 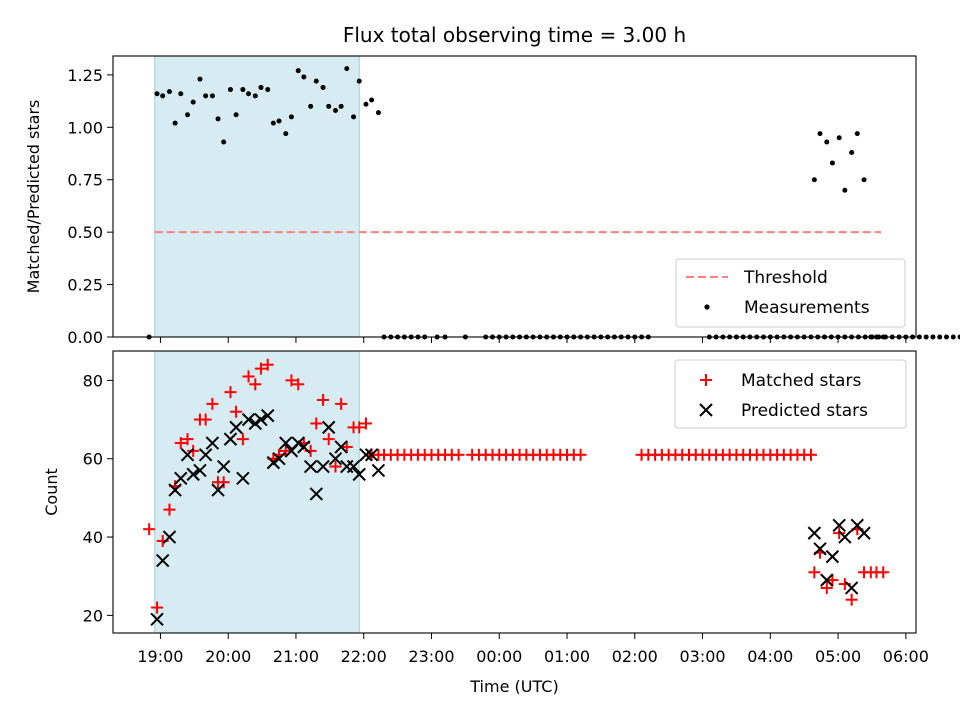 What do you see at coordinates (93, 459) in the screenshot?
I see `y-tick-label: 60` at bounding box center [93, 459].